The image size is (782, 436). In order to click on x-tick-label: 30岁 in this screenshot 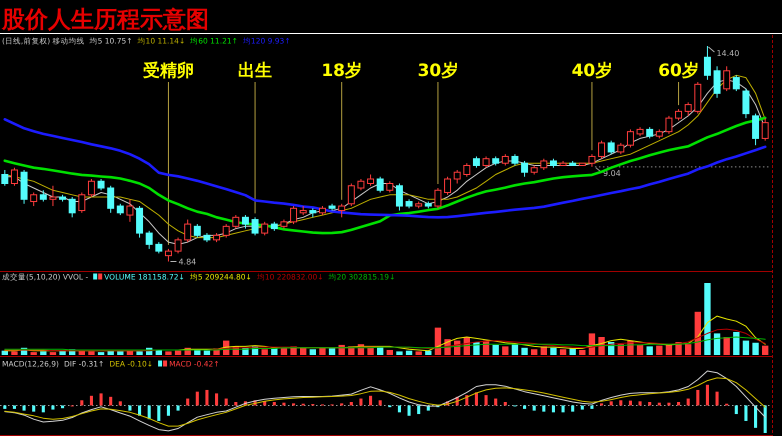, I will do `click(438, 71)`.